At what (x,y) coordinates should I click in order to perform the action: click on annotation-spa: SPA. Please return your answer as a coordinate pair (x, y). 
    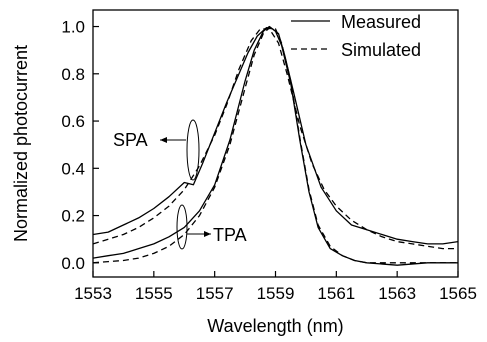
    Looking at the image, I should click on (156, 150).